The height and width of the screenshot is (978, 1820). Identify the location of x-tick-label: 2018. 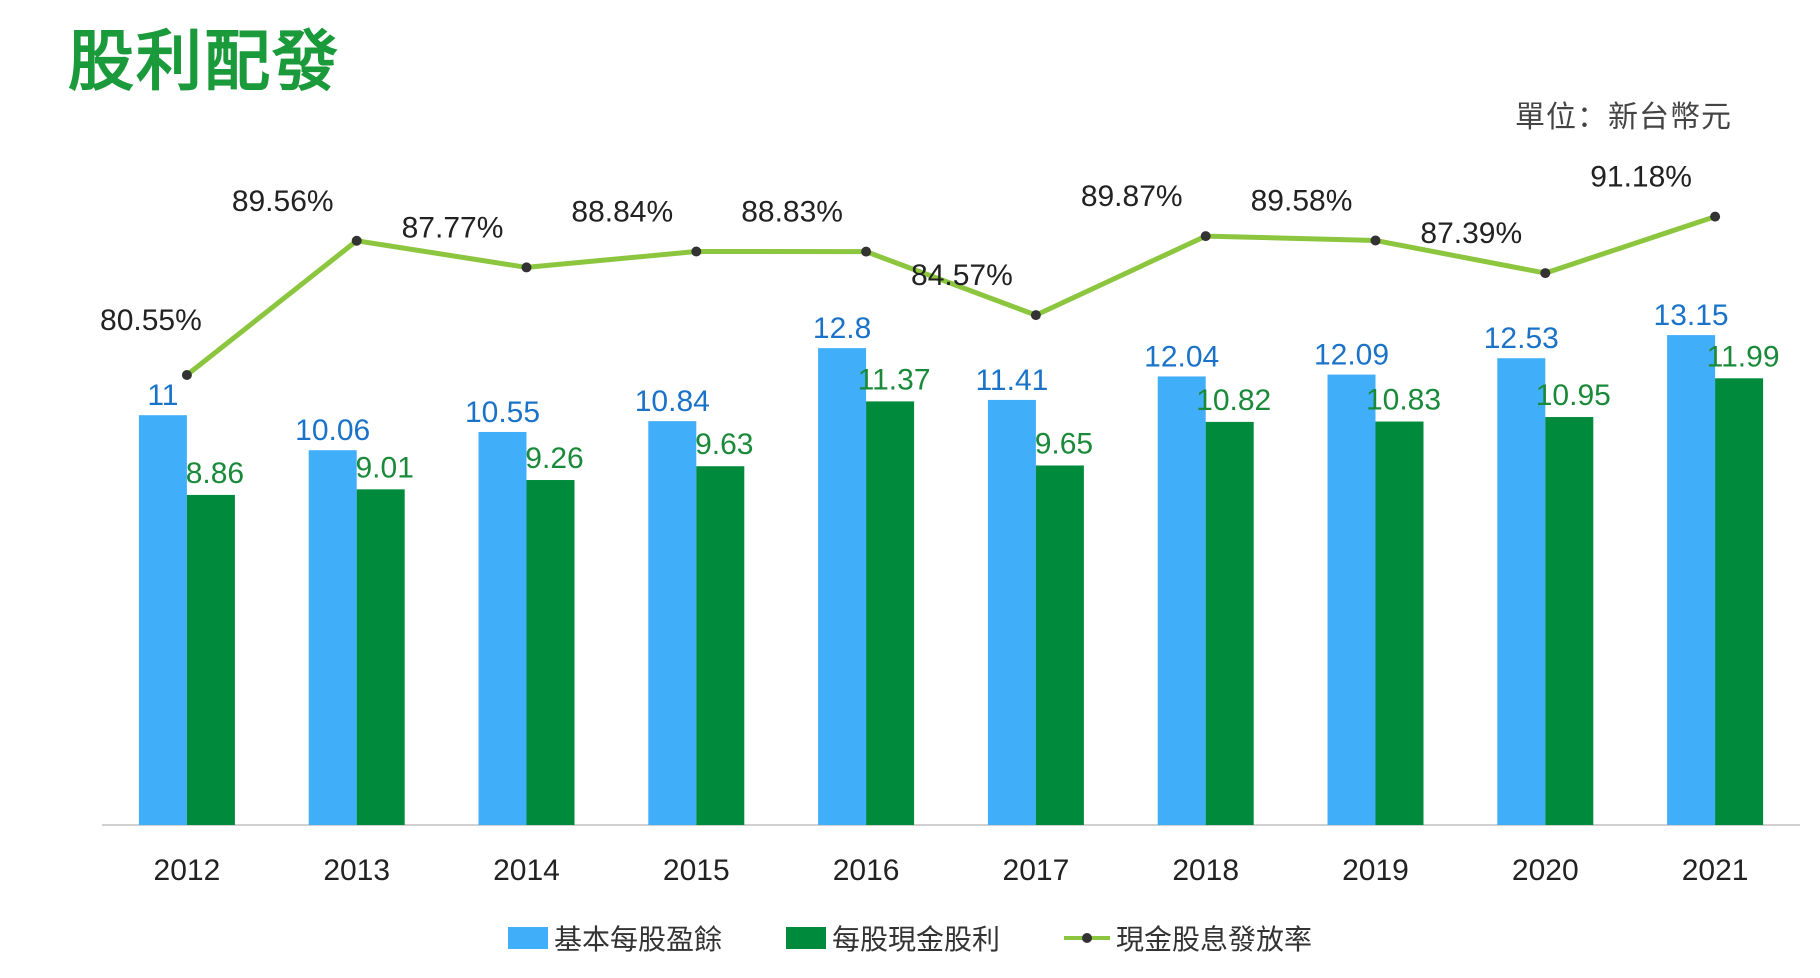
(1205, 870).